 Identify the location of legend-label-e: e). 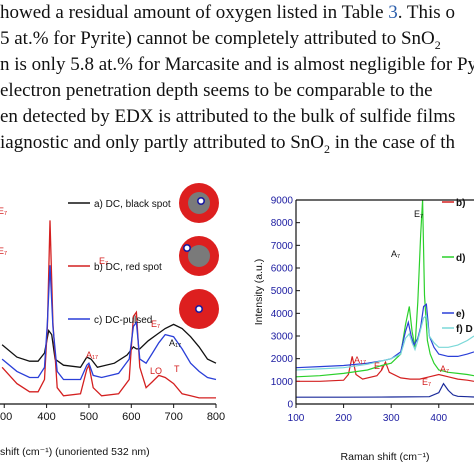
(460, 314).